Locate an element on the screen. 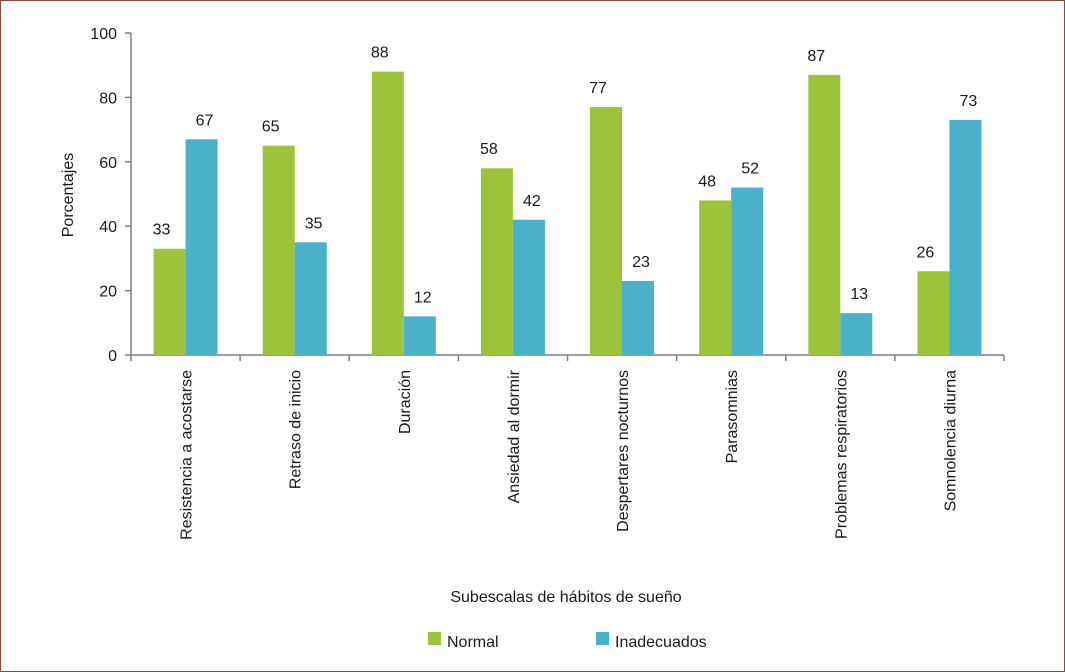 The width and height of the screenshot is (1065, 672). data-label: 48 is located at coordinates (707, 181).